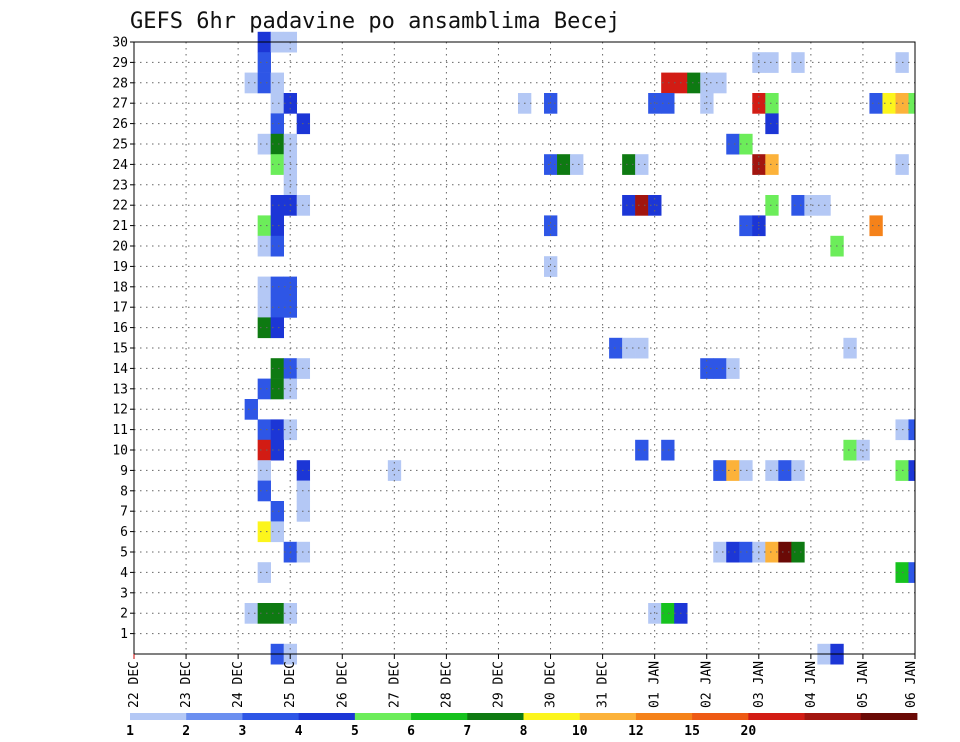  What do you see at coordinates (642, 450) in the screenshot?
I see `heat-cell-m10-s39` at bounding box center [642, 450].